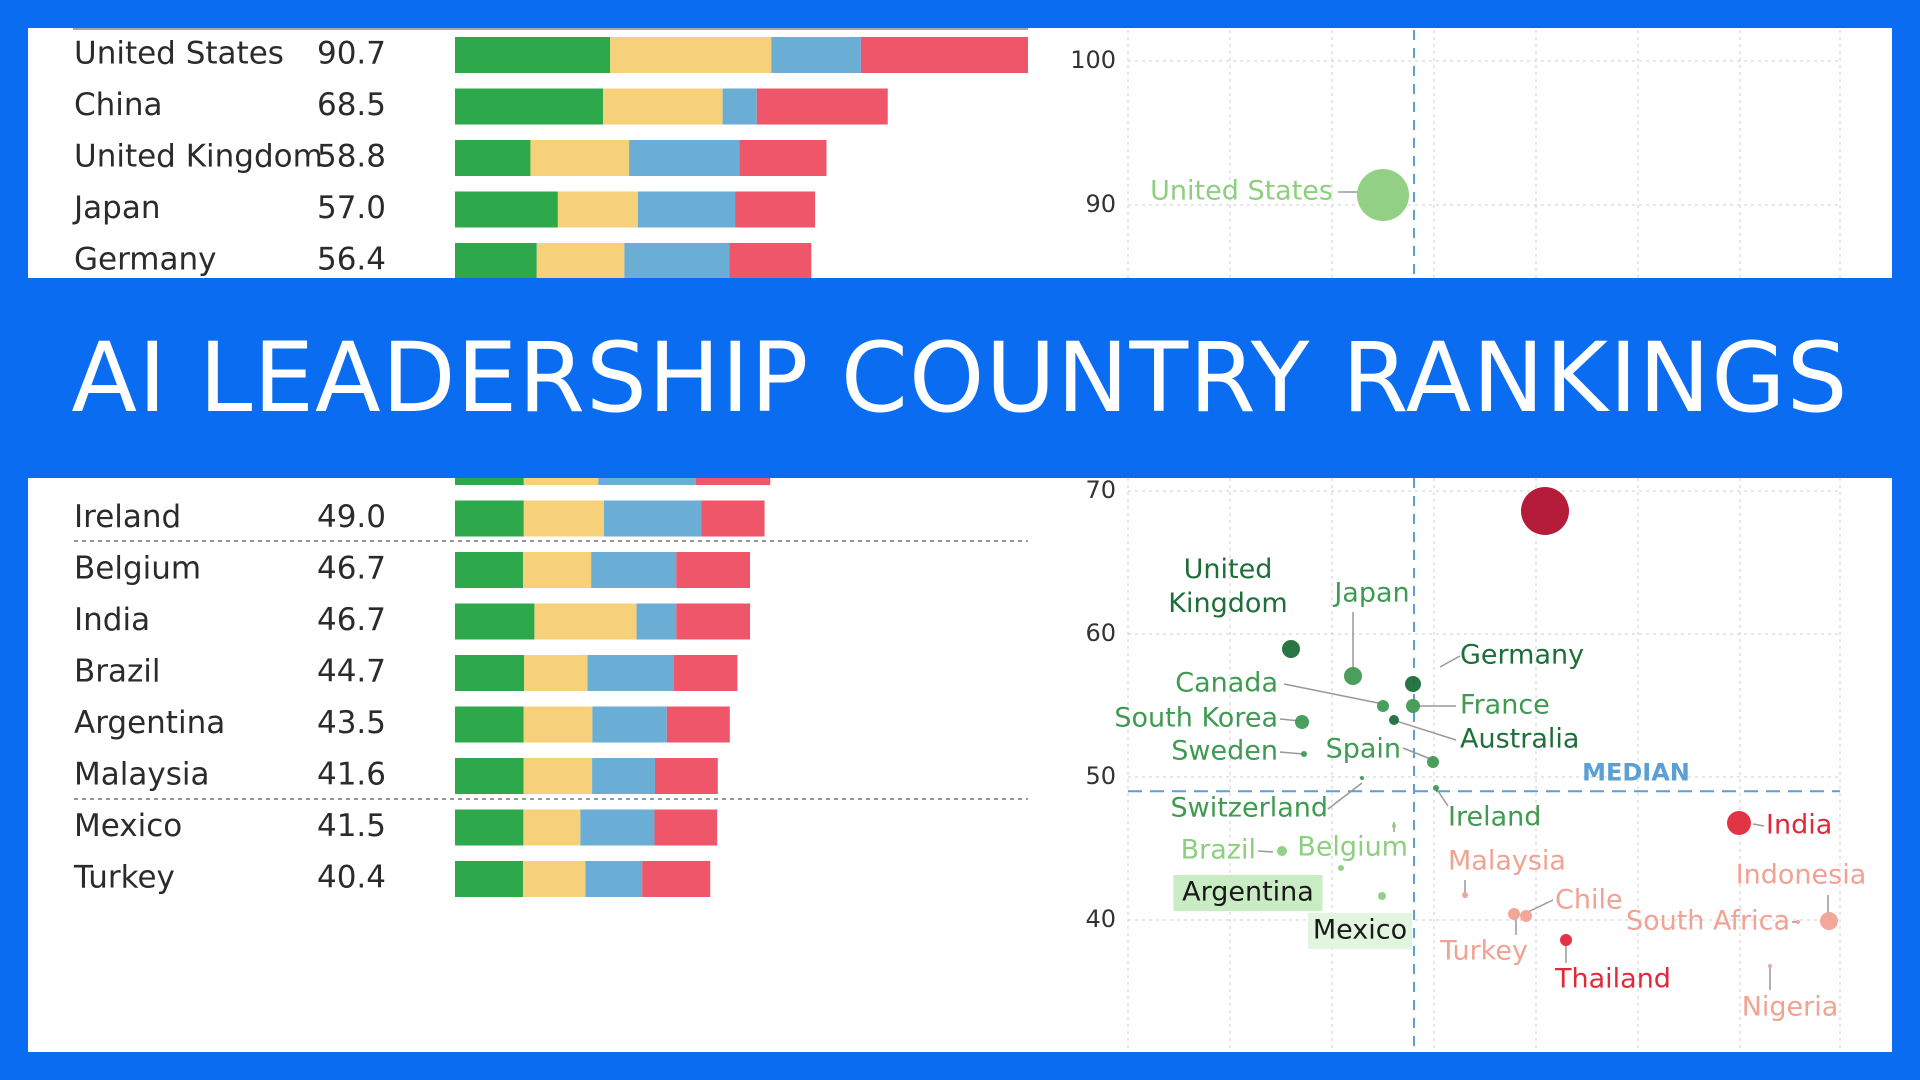 The image size is (1920, 1080). Describe the element at coordinates (1227, 603) in the screenshot. I see `scatter-point-label-line: Kingdom` at that location.